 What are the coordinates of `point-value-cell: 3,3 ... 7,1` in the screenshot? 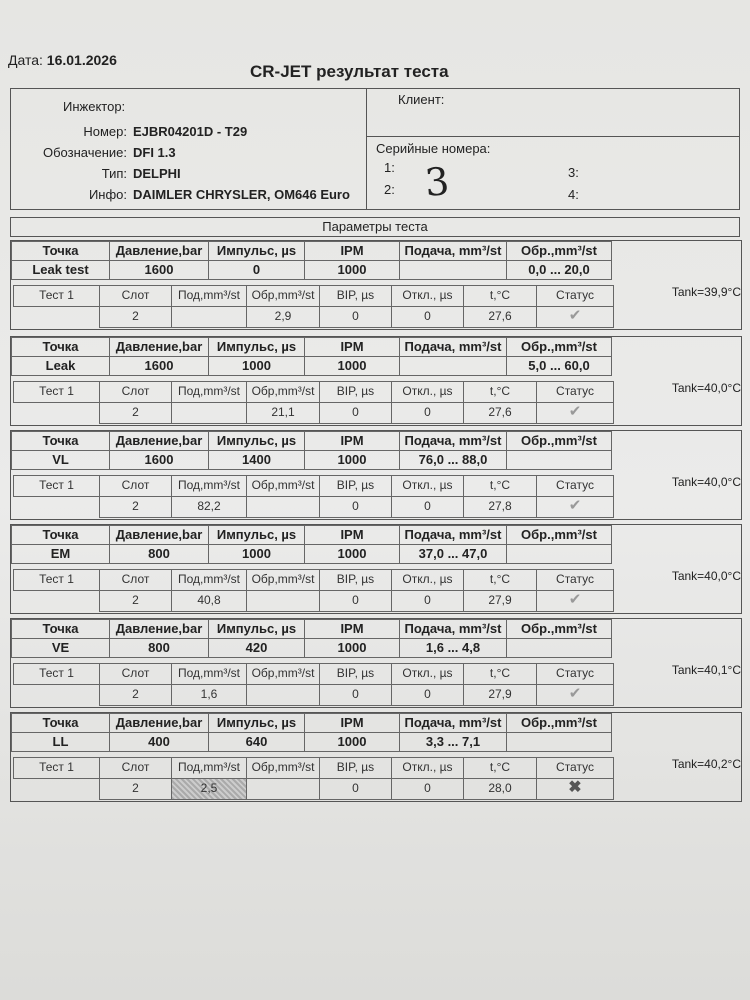 It's located at (453, 742).